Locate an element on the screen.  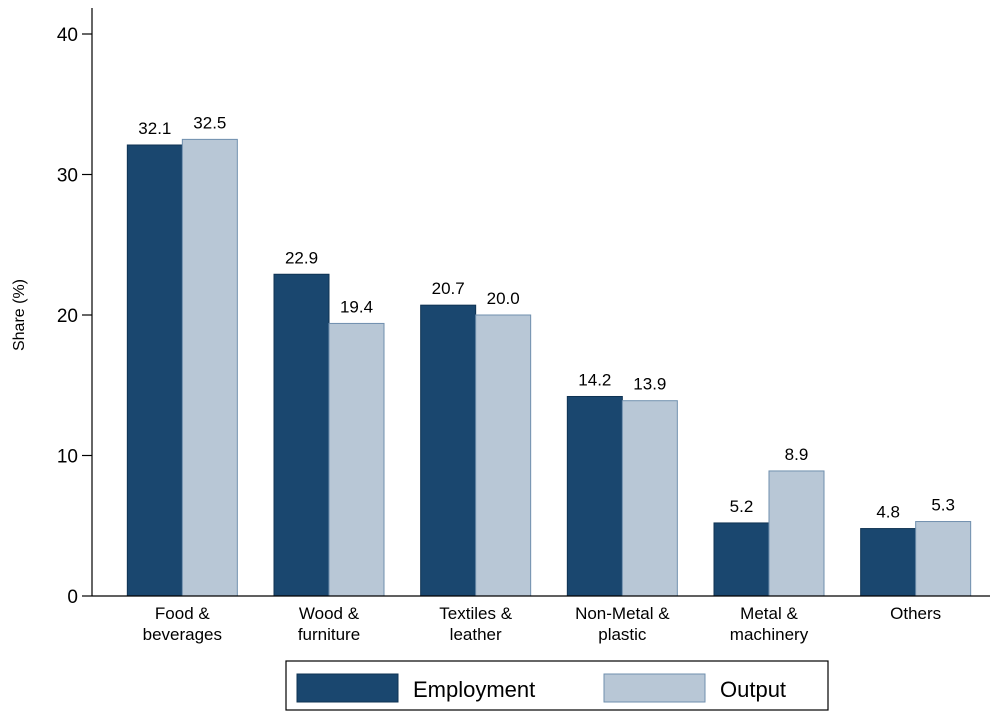
value-label: 4.8 is located at coordinates (888, 512).